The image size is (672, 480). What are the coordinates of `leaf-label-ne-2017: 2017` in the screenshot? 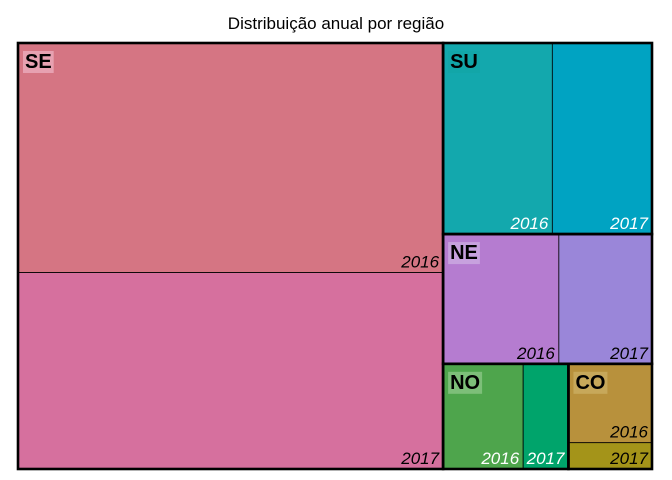 It's located at (628, 353).